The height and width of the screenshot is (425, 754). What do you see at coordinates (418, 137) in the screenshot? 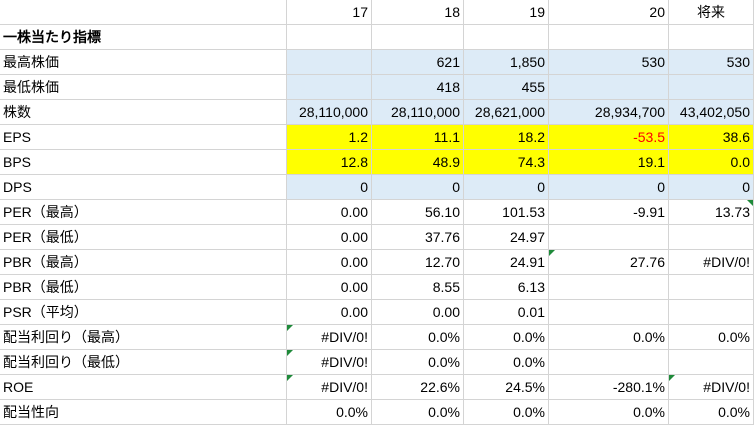
I see `cell-eps-18: 11.1` at bounding box center [418, 137].